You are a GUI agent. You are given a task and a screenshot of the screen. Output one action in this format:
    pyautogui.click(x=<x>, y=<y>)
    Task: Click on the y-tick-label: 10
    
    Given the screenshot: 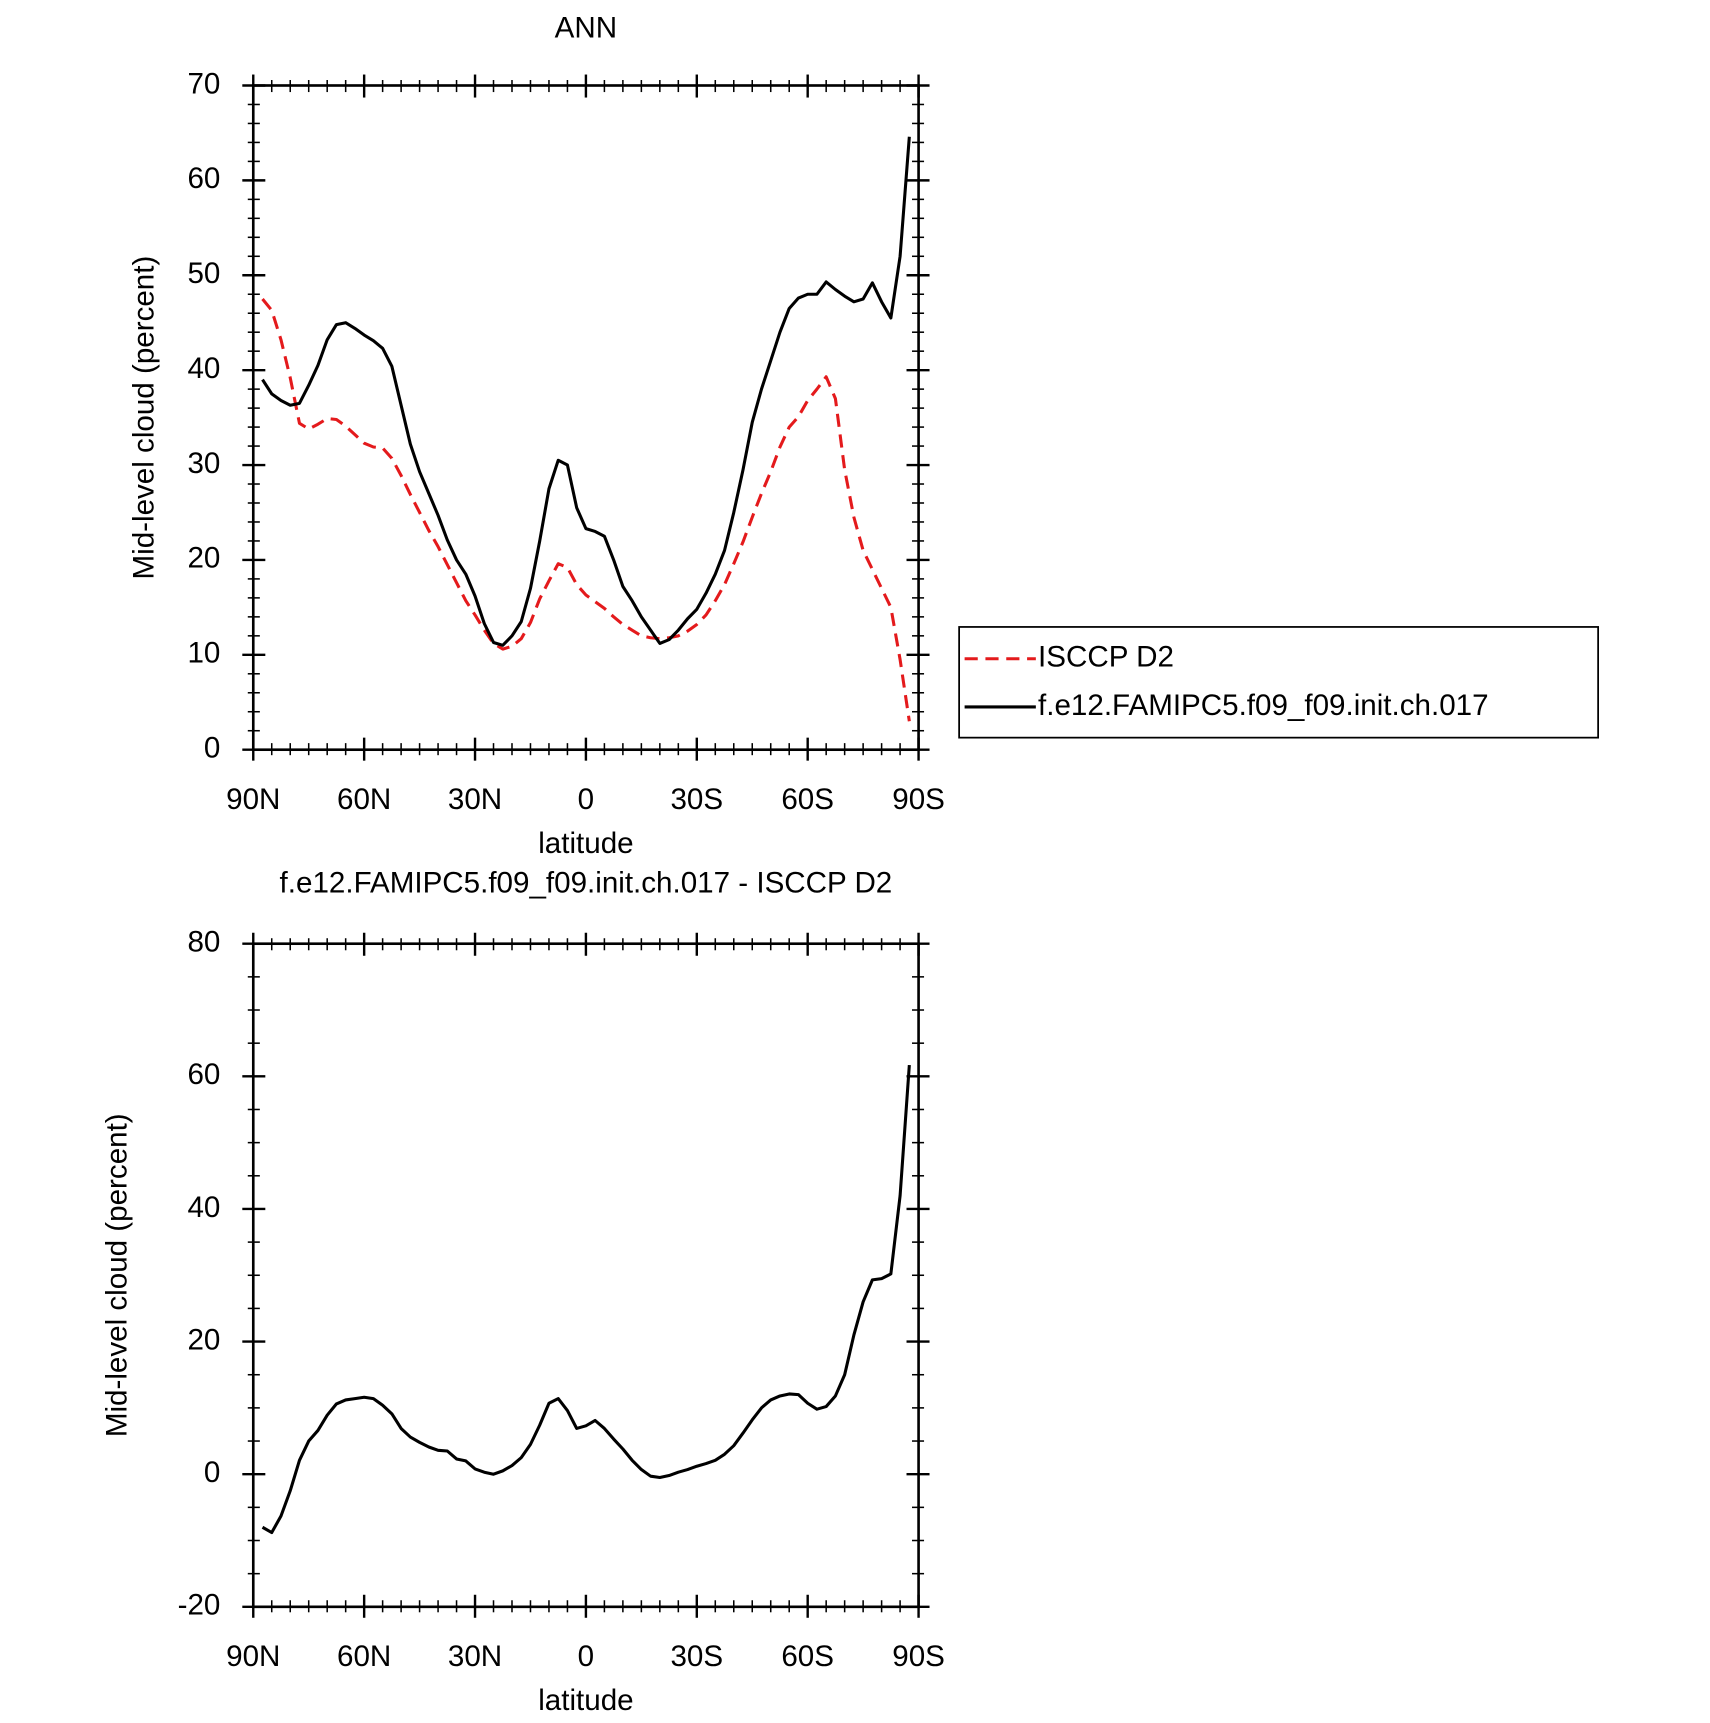 What is the action you would take?
    pyautogui.click(x=203, y=653)
    